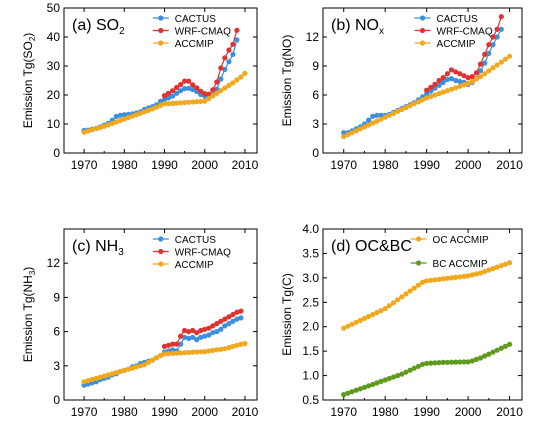 Image resolution: width=535 pixels, height=429 pixels. Describe the element at coordinates (310, 302) in the screenshot. I see `y-tick-label: 2.5` at that location.